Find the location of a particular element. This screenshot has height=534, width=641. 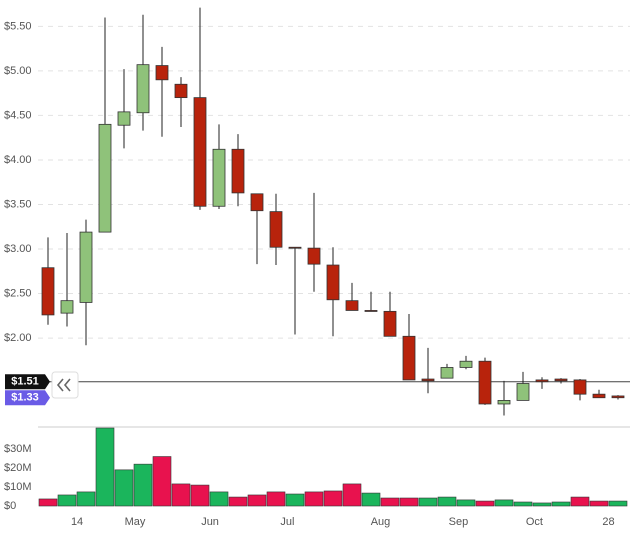

y-tick-label: $2.00 is located at coordinates (18, 338).